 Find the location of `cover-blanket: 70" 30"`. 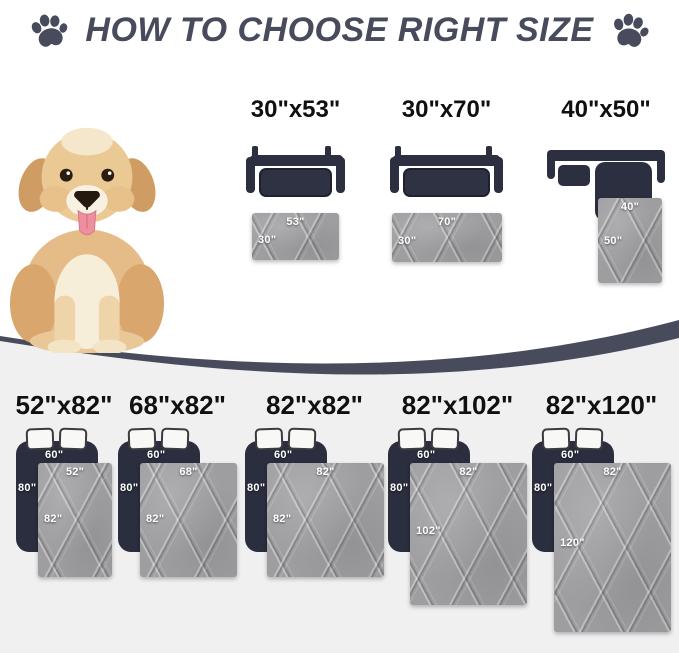

cover-blanket: 70" 30" is located at coordinates (447, 237).